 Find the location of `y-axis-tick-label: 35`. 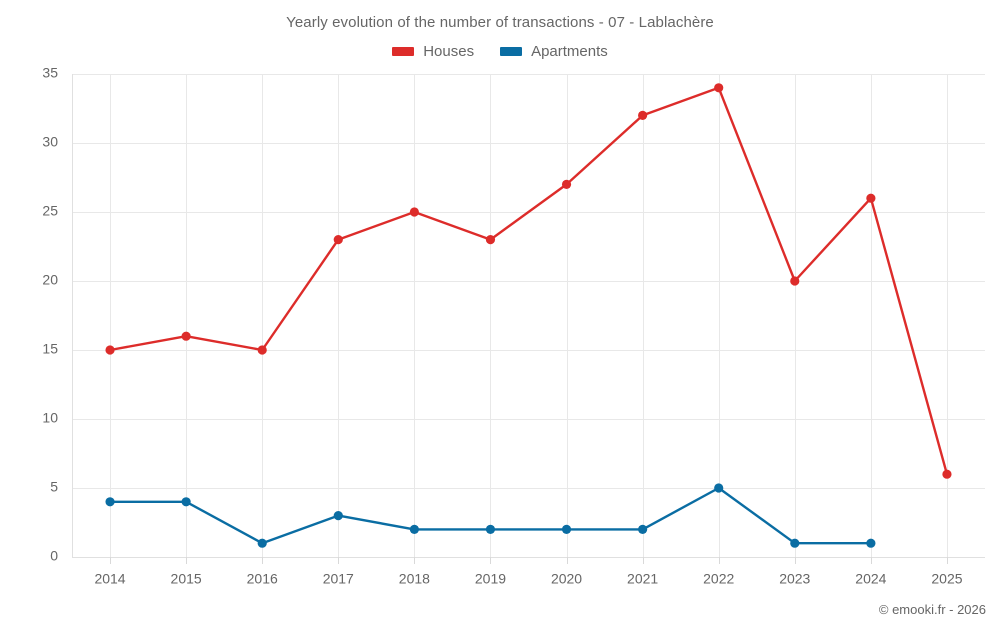

y-axis-tick-label: 35 is located at coordinates (50, 73).